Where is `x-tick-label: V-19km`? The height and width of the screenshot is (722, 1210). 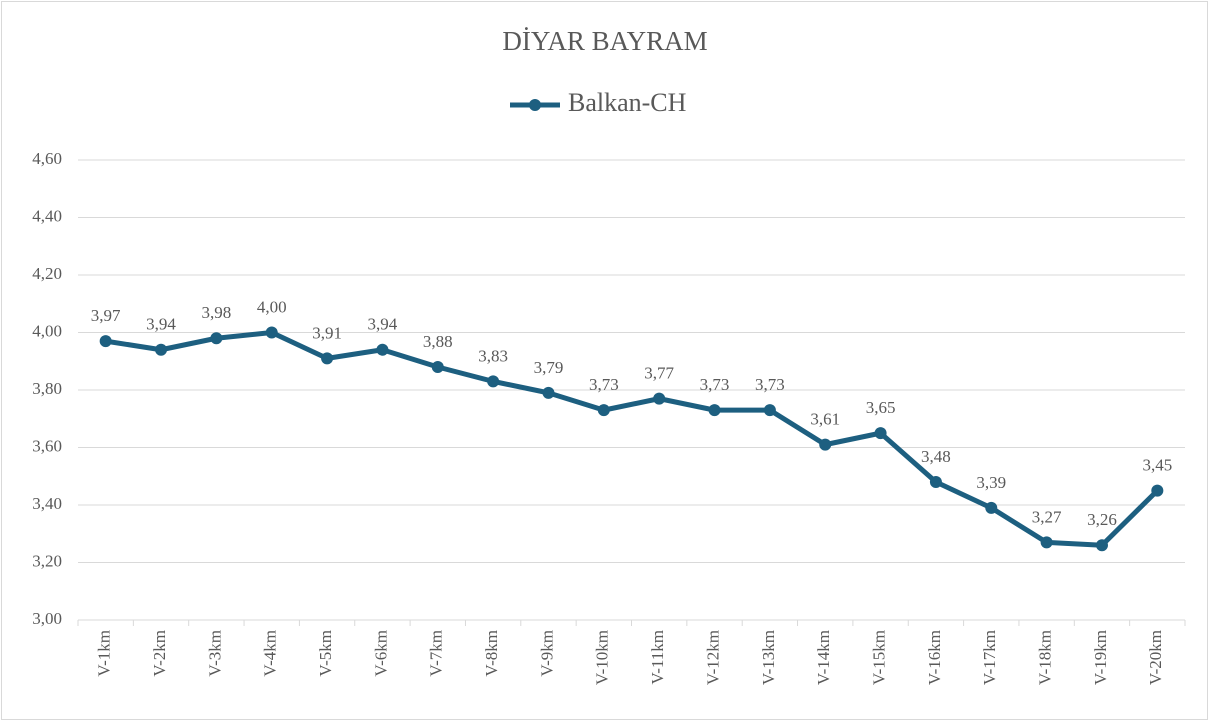
x-tick-label: V-19km is located at coordinates (1100, 657).